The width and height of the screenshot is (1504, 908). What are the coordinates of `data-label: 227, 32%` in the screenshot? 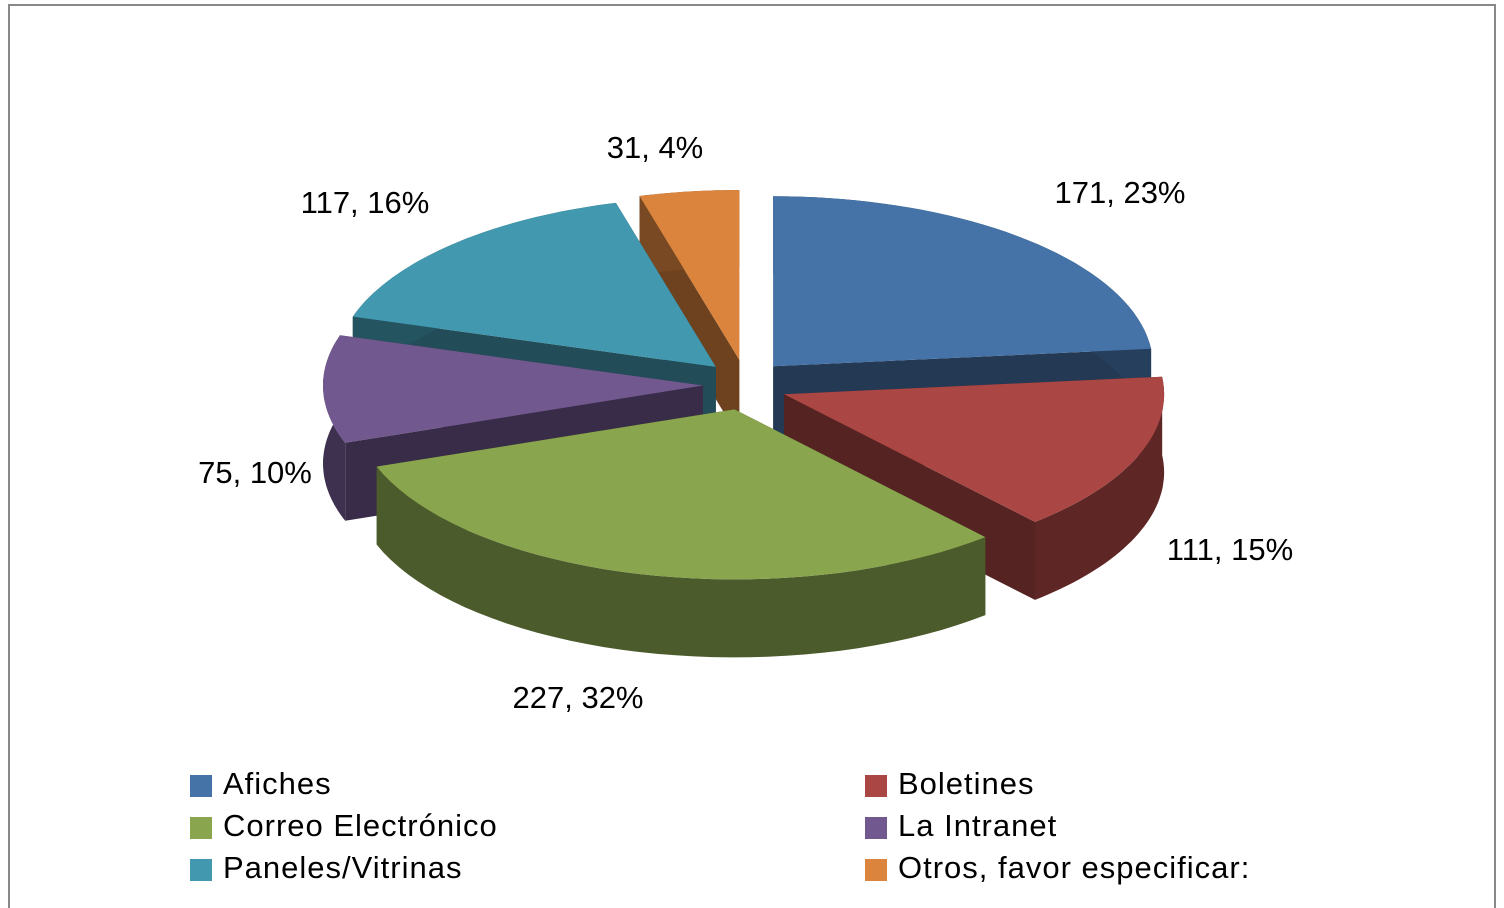 It's located at (578, 697).